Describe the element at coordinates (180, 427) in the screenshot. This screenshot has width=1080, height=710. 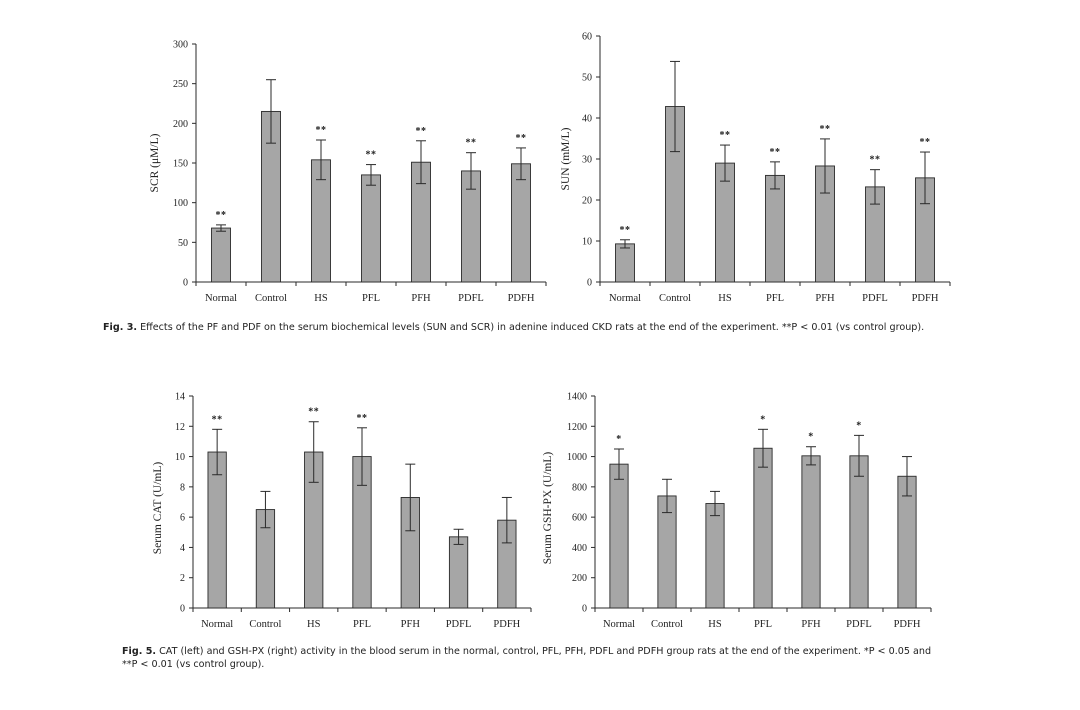
I see `cat-y-tick-label: 12` at that location.